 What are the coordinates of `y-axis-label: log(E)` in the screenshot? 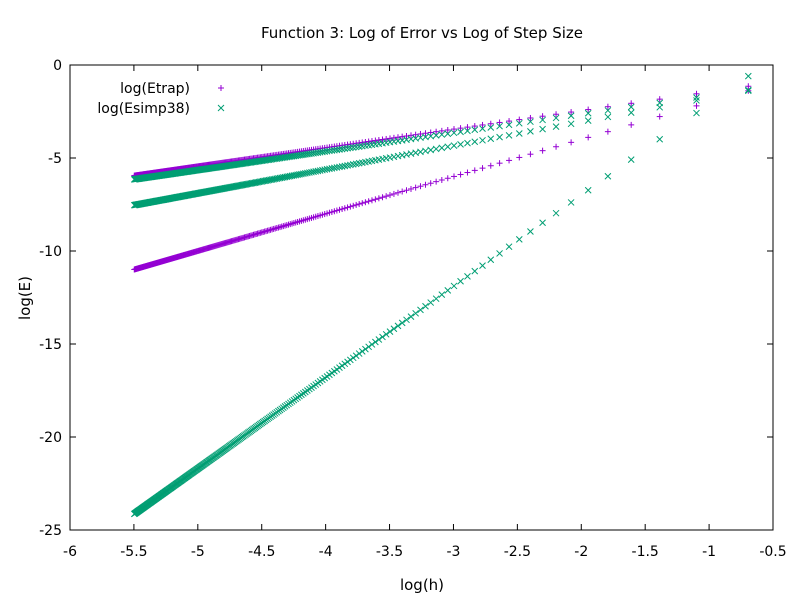 It's located at (25, 298).